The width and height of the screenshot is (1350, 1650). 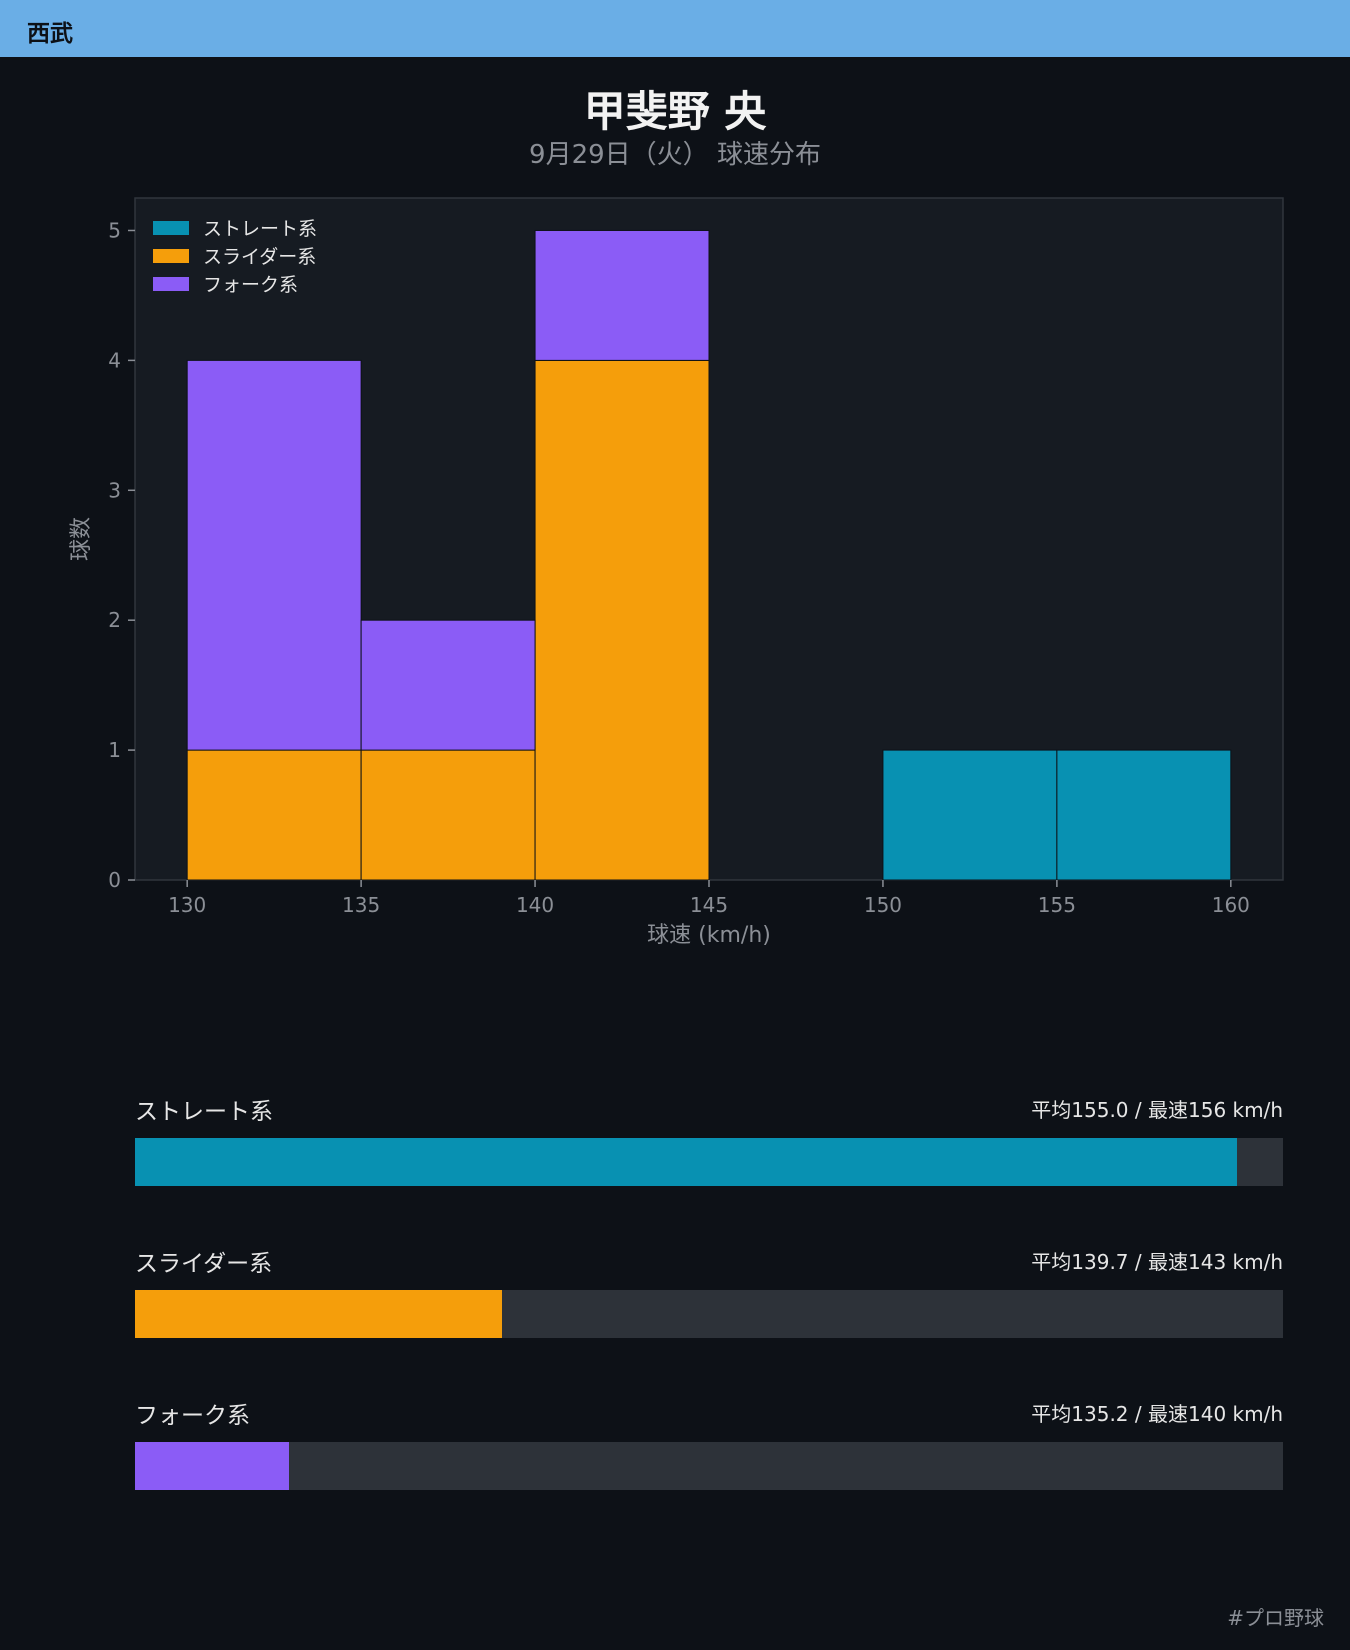 What do you see at coordinates (114, 360) in the screenshot?
I see `y-tick-label: 4` at bounding box center [114, 360].